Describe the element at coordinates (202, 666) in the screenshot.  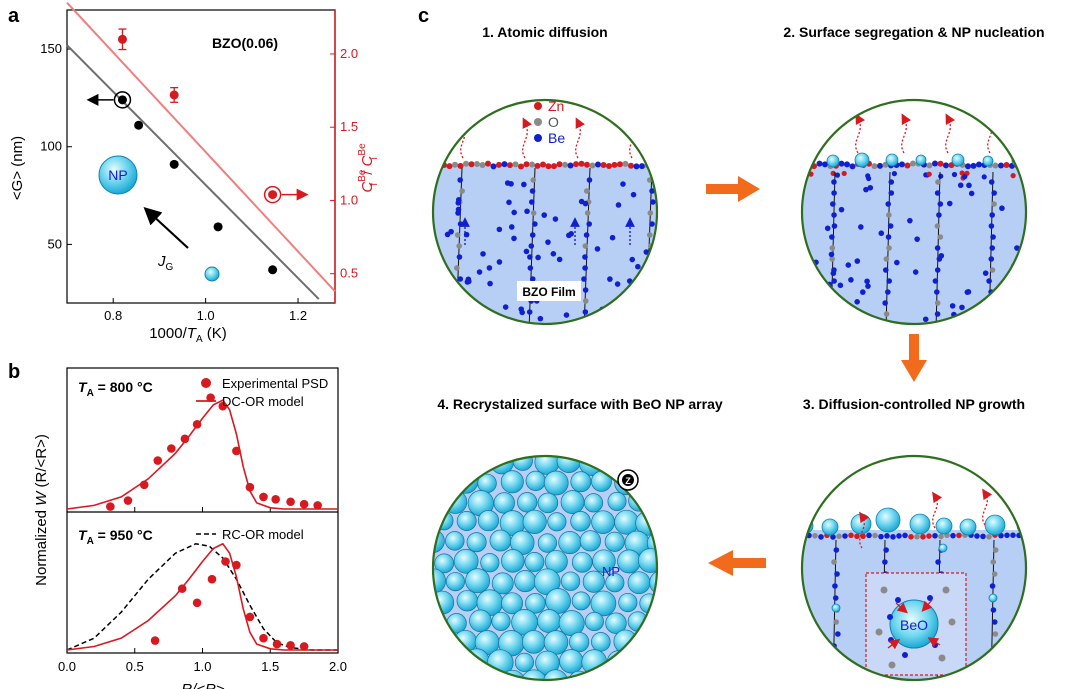
I see `x-tick-label-b: 1.0` at that location.